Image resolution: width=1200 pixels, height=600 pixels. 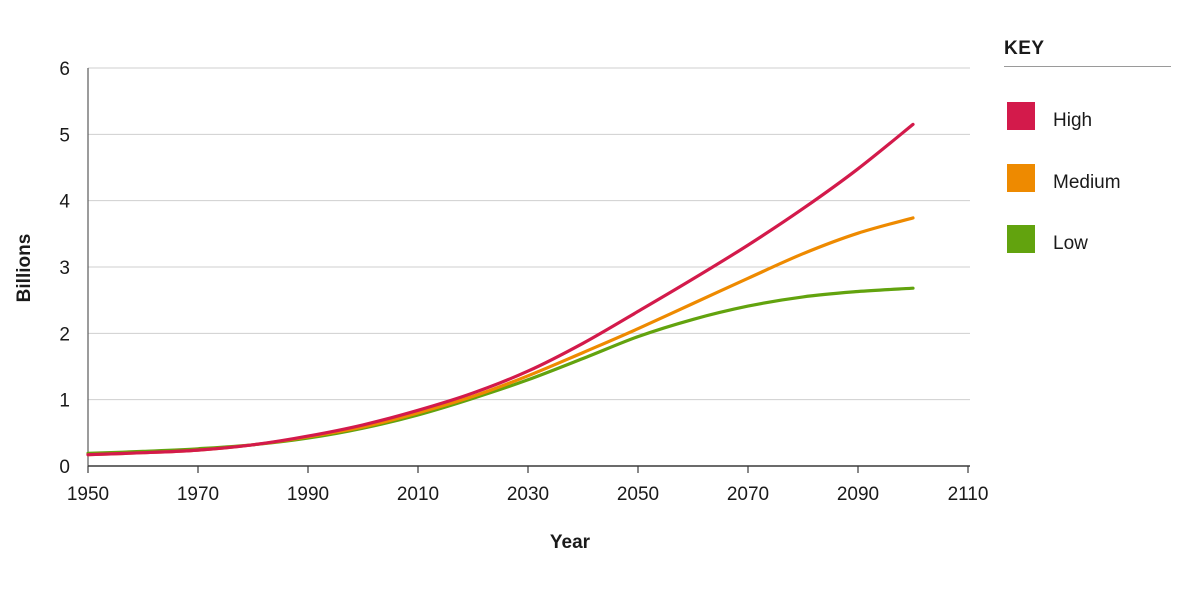 What do you see at coordinates (198, 494) in the screenshot?
I see `x-tick-label-1970: 1970` at bounding box center [198, 494].